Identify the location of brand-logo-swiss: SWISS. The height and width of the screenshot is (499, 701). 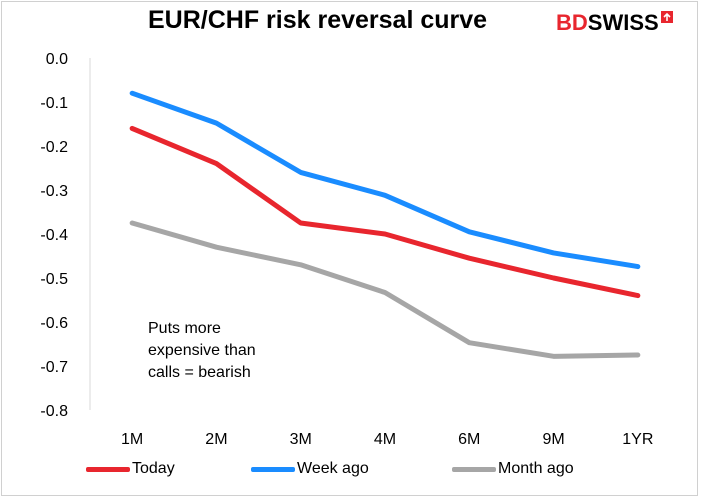
(623, 22).